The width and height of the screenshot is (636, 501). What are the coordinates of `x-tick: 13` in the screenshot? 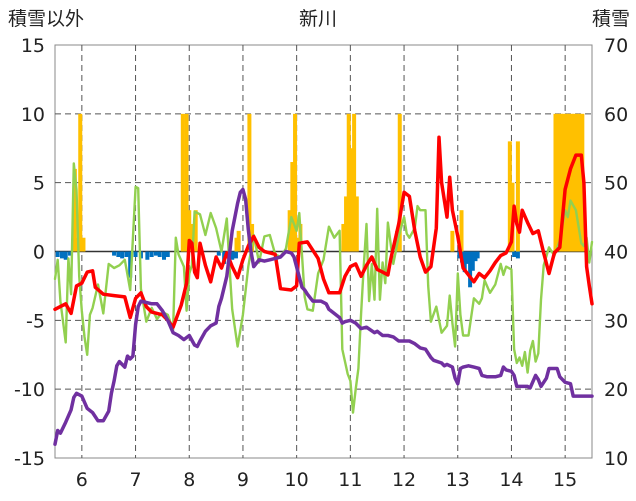 It's located at (458, 480).